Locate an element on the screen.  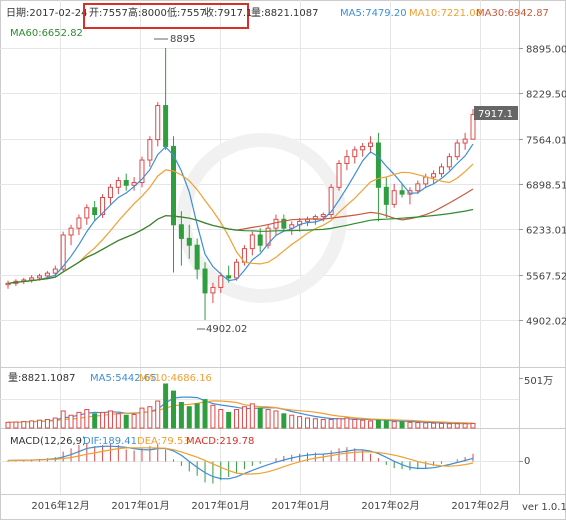
macd-dif-line is located at coordinates (240, 462).